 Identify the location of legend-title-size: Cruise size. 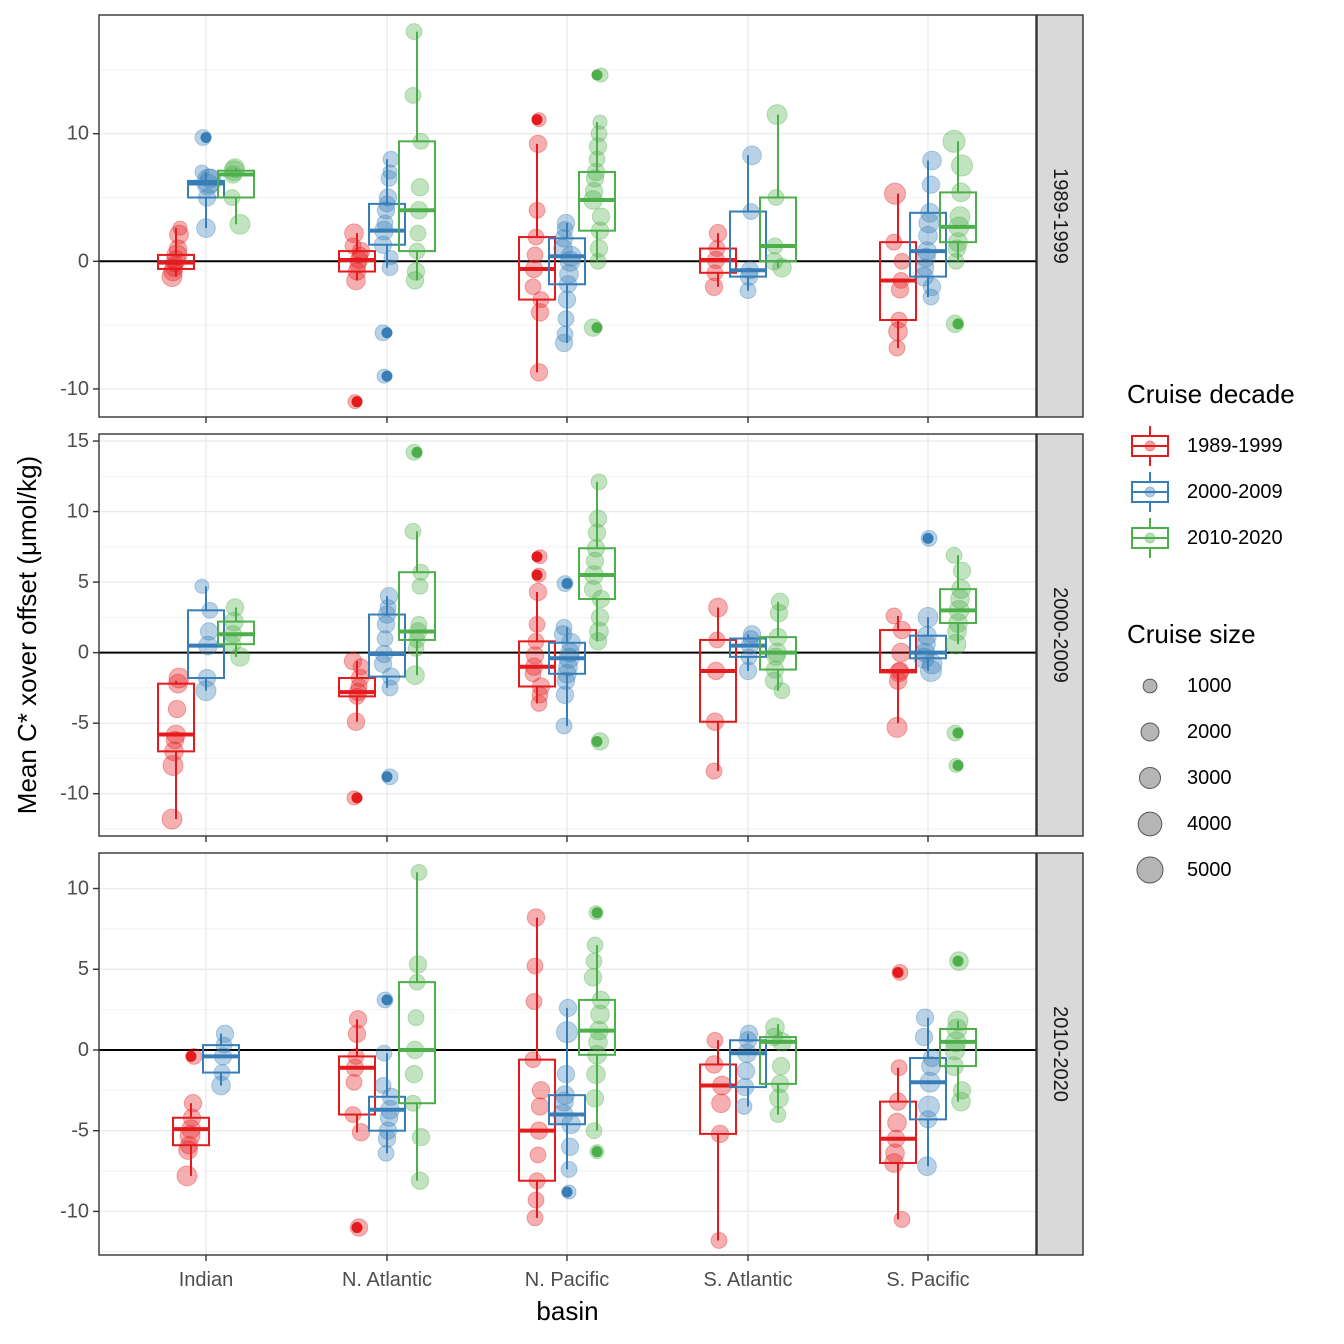
(1191, 634).